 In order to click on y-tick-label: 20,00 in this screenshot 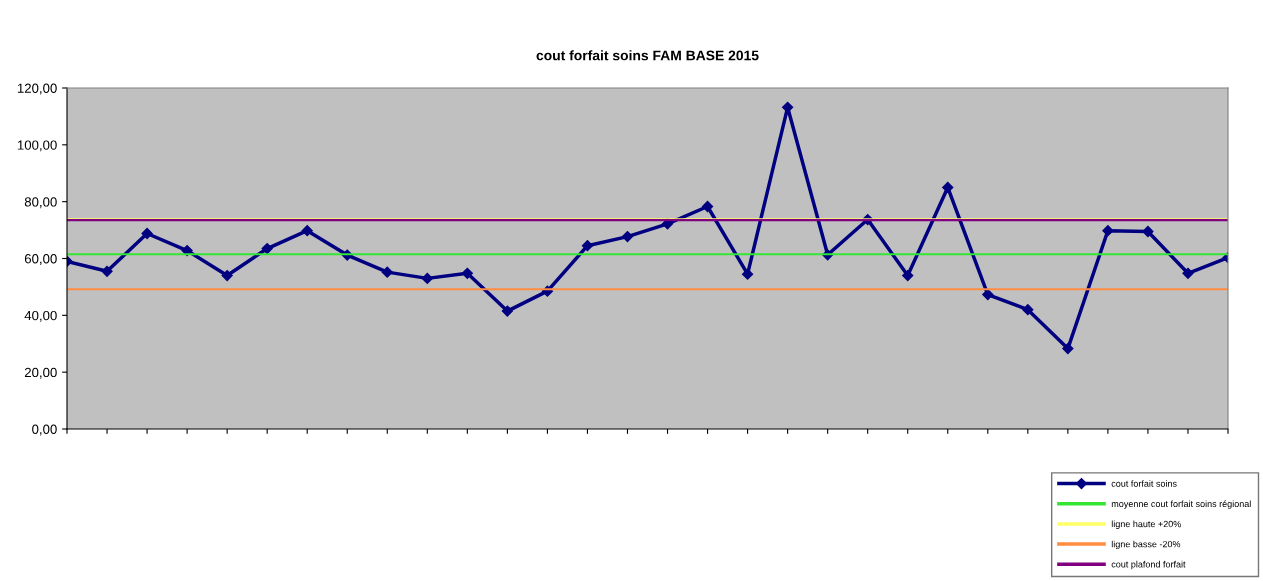, I will do `click(40, 373)`.